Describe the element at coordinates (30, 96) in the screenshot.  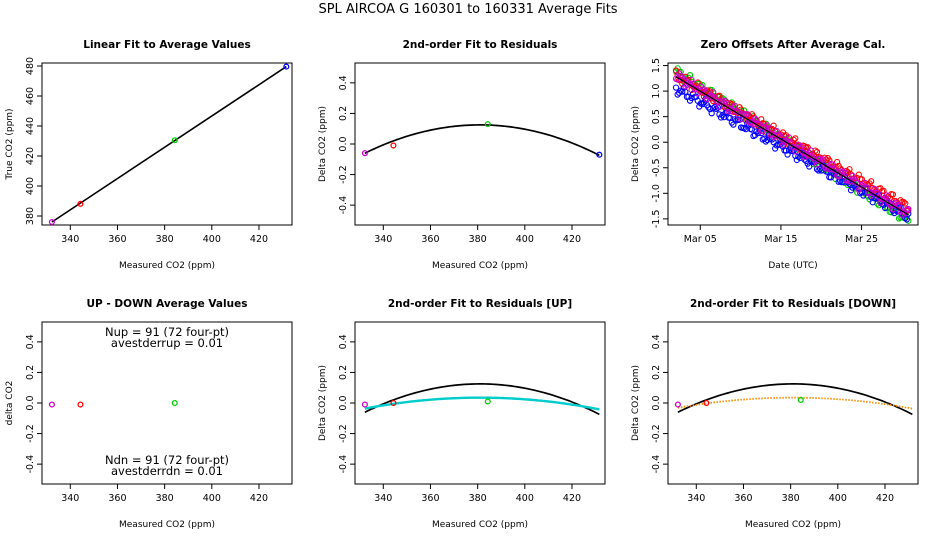
I see `y-tick-label: 460` at that location.